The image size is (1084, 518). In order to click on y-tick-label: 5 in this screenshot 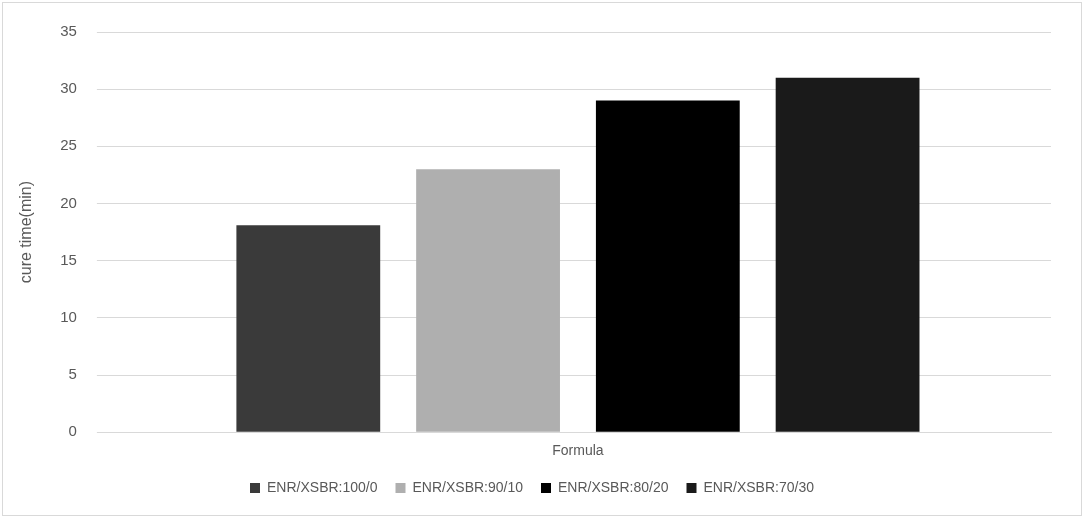, I will do `click(72, 374)`.